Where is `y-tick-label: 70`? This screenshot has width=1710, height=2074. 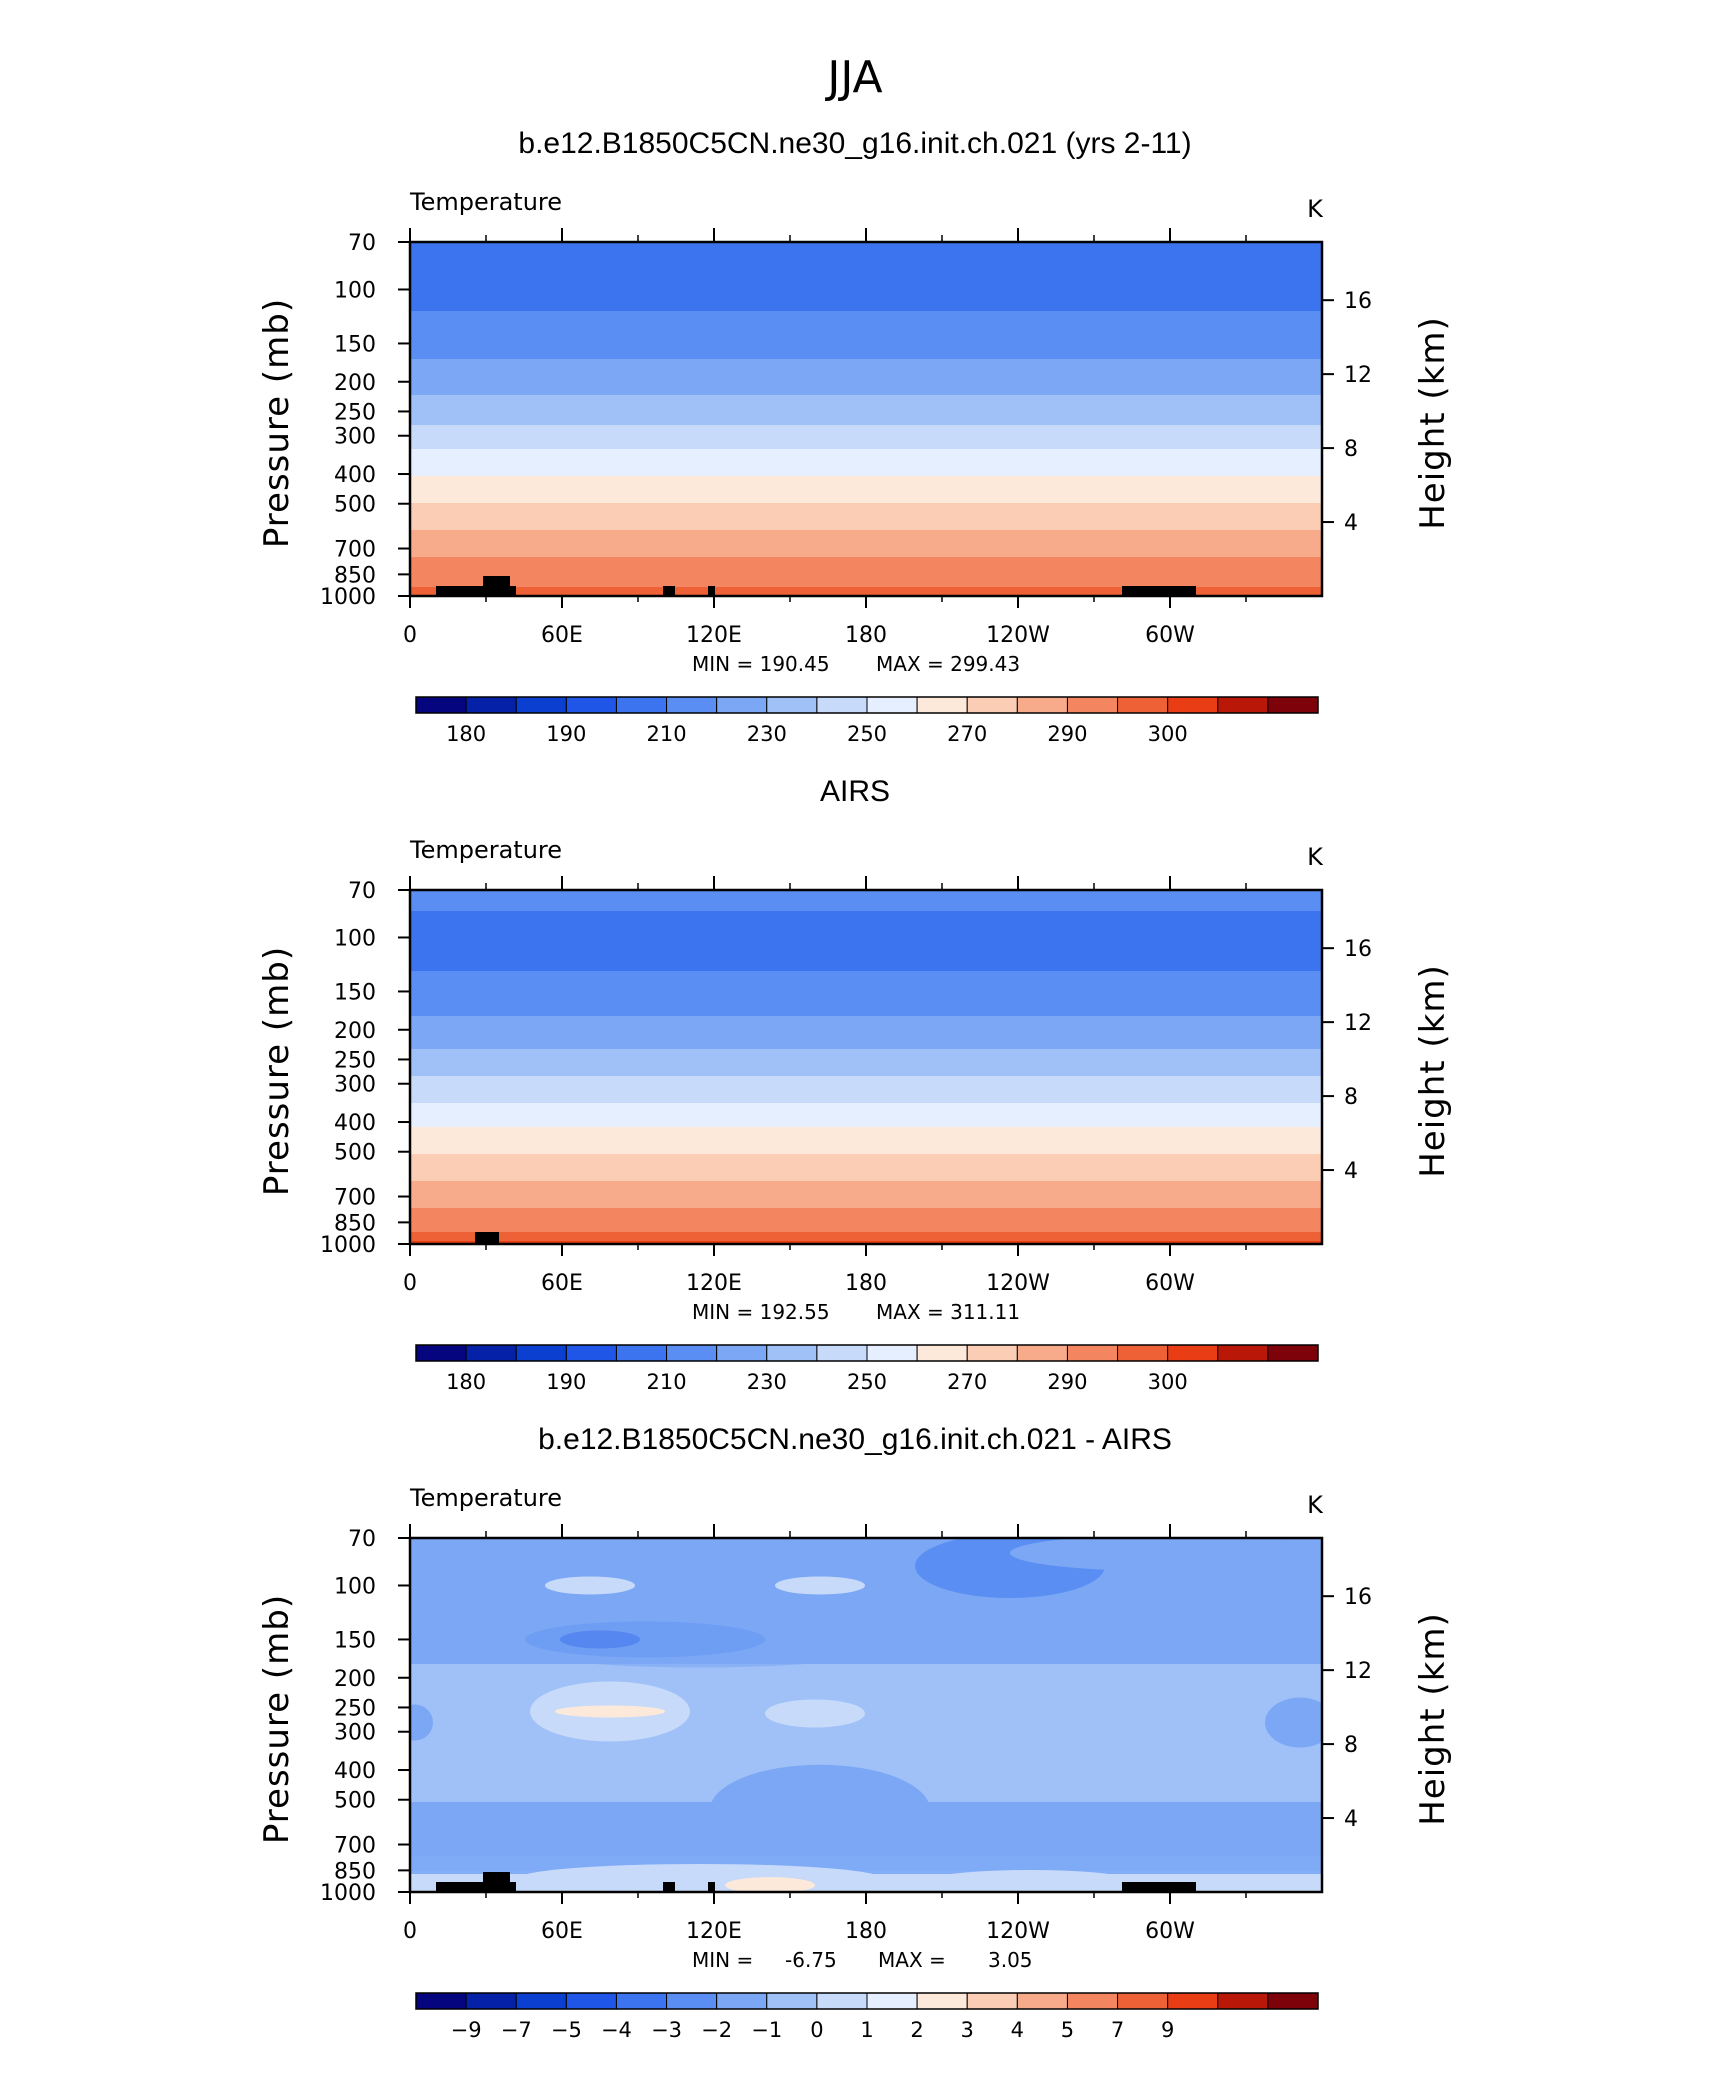 y-tick-label: 70 is located at coordinates (362, 243).